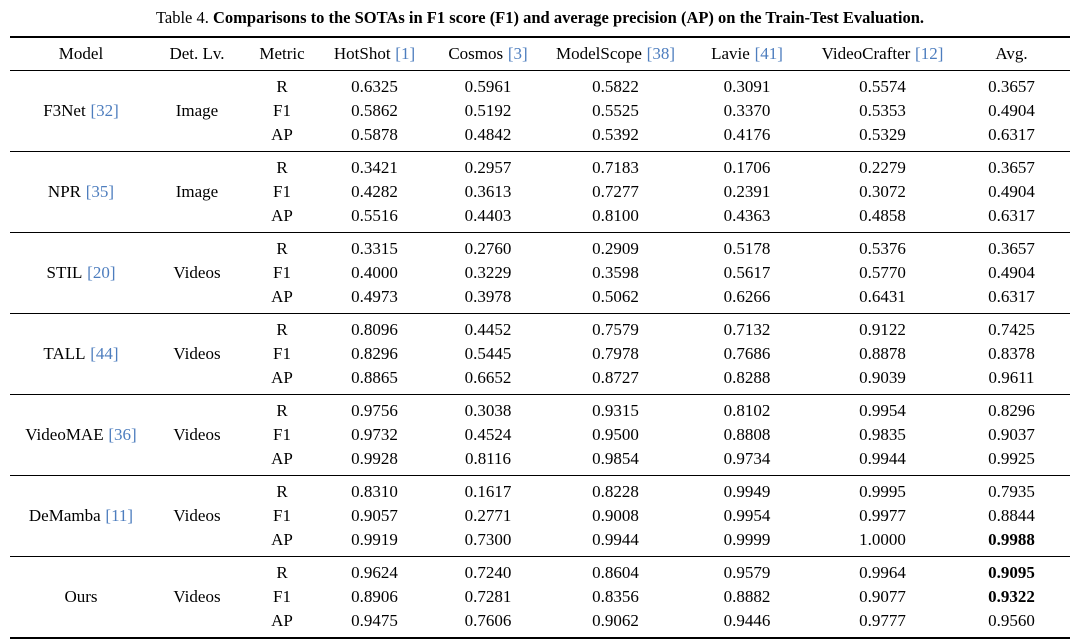 The height and width of the screenshot is (644, 1080). Describe the element at coordinates (1011, 86) in the screenshot. I see `value-cell: 0.3657` at that location.